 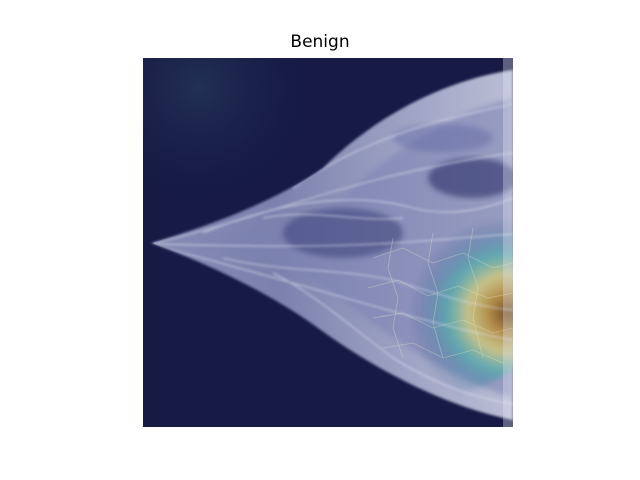 I want to click on figure-title: Benign, so click(x=320, y=42).